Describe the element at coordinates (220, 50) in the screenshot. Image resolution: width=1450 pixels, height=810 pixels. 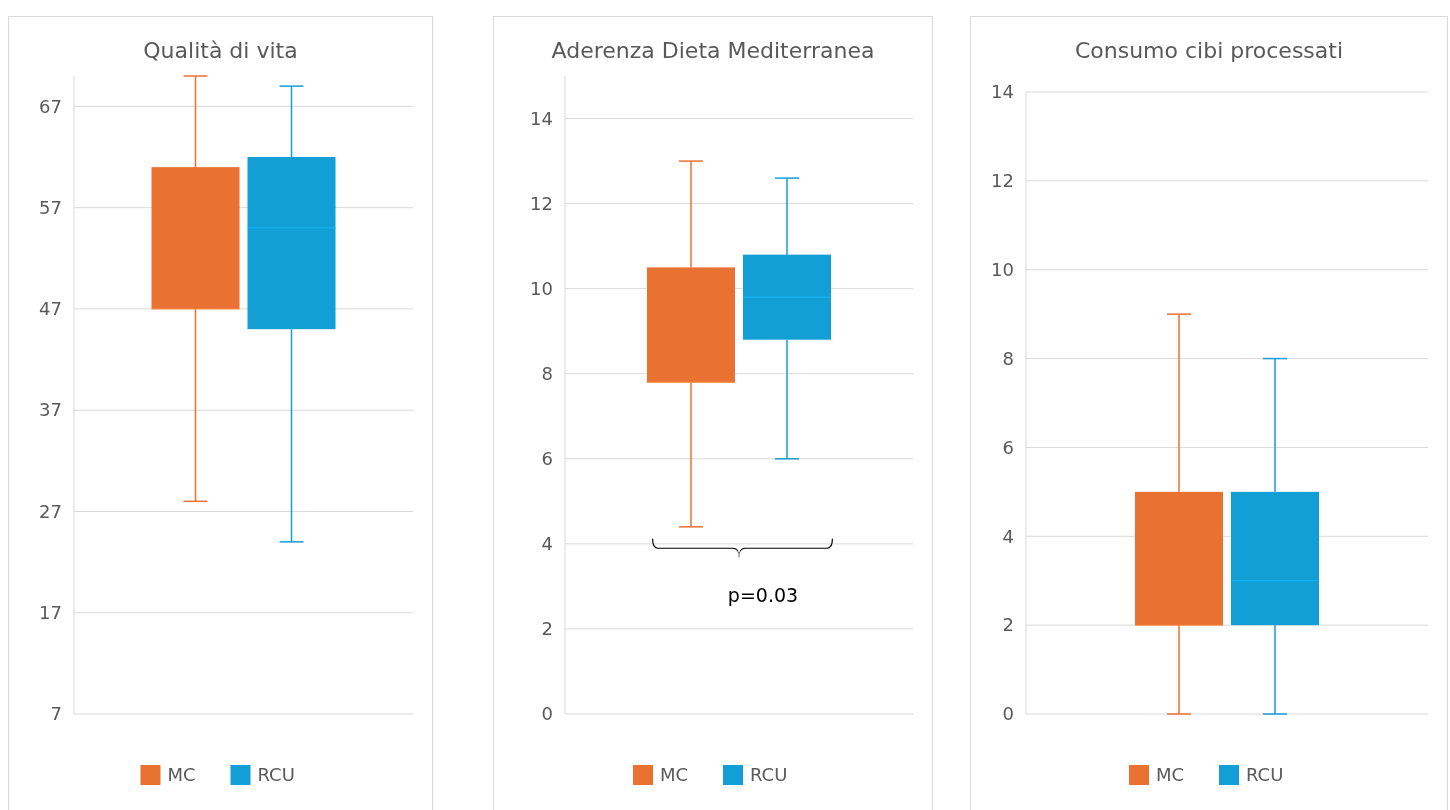
I see `chart-title: Qualità di vita` at that location.